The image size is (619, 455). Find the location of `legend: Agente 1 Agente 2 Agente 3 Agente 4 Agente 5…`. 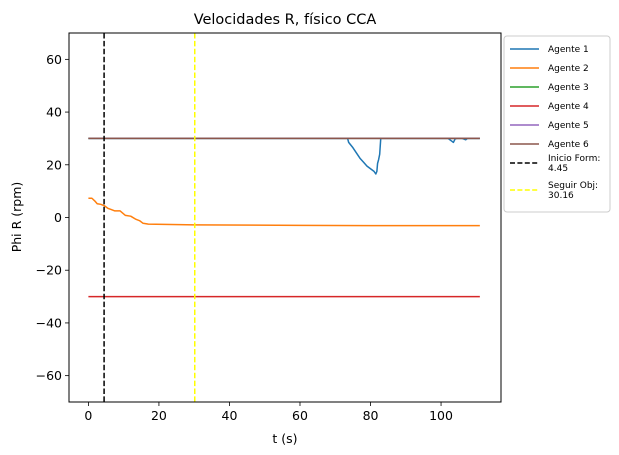

legend: Agente 1 Agente 2 Agente 3 Agente 4 Agente 5… is located at coordinates (557, 124).